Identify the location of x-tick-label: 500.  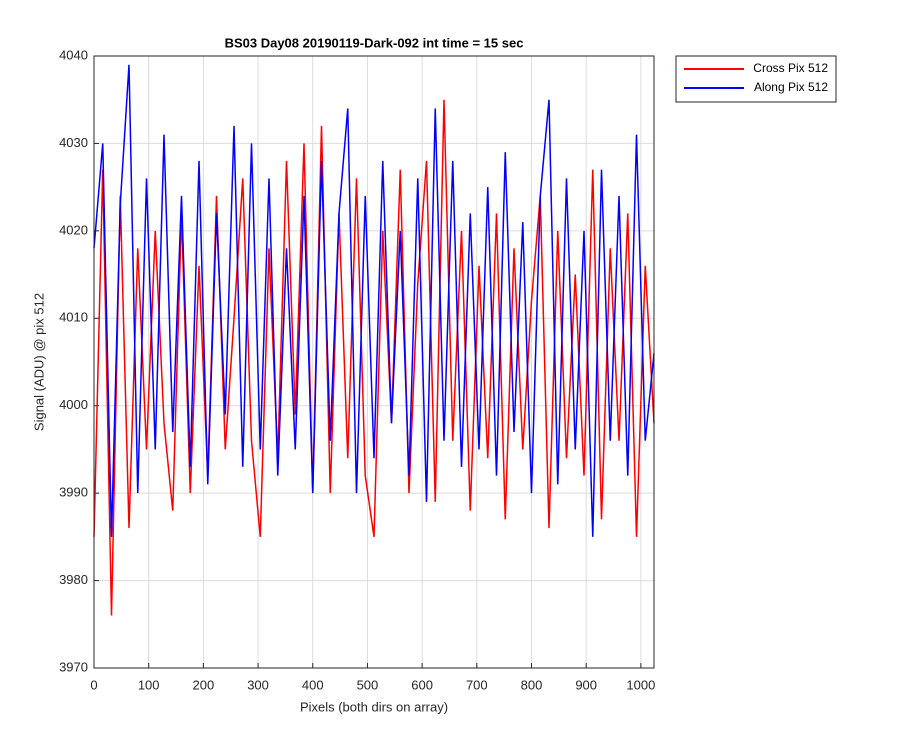
(368, 684).